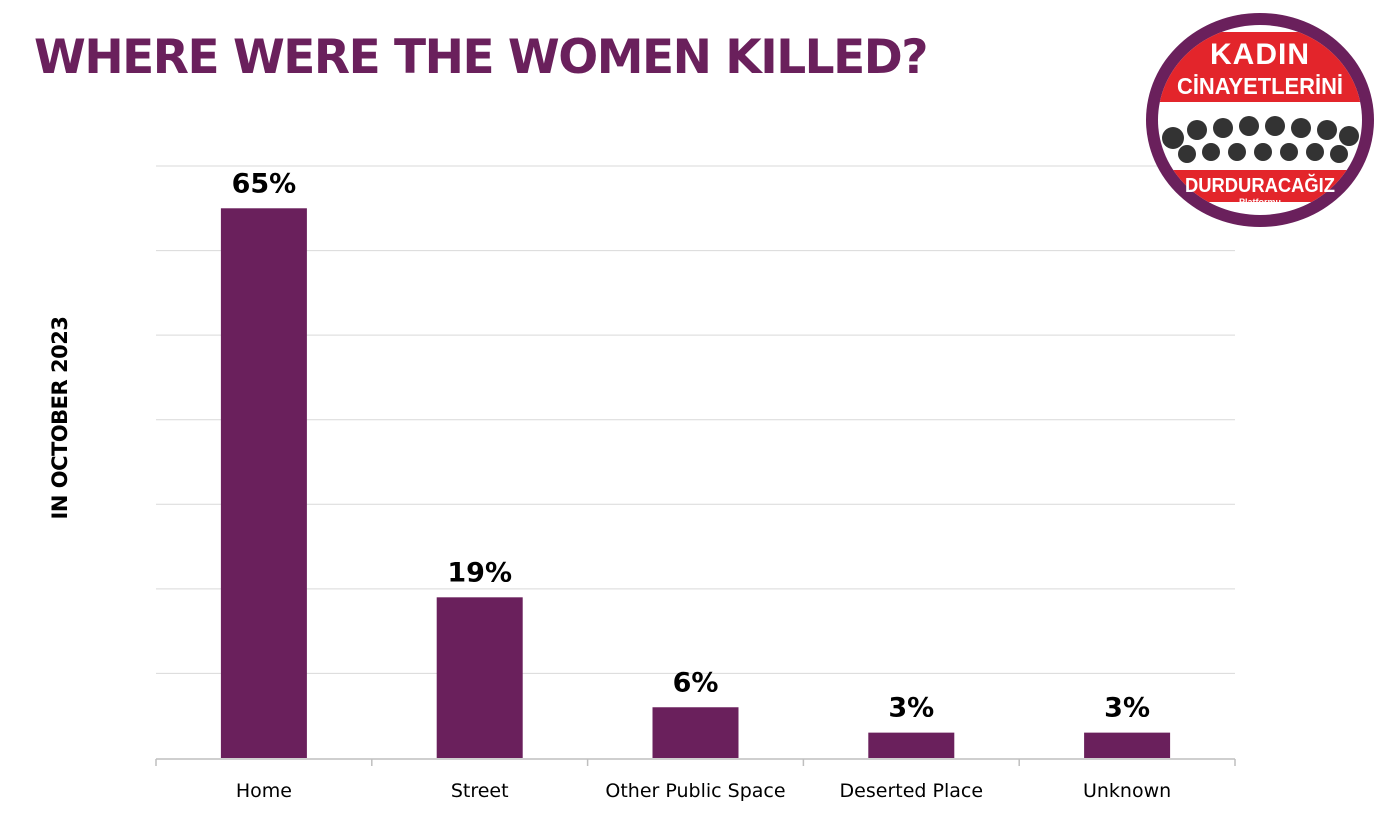 The width and height of the screenshot is (1386, 813). What do you see at coordinates (264, 791) in the screenshot?
I see `x-tick-label: Home` at bounding box center [264, 791].